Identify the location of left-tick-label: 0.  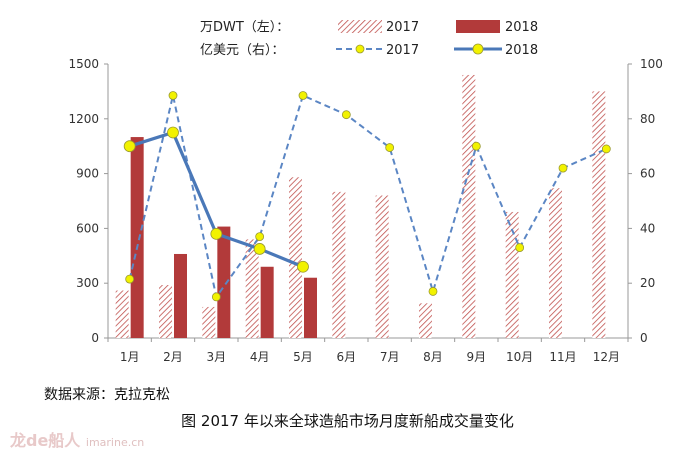
(95, 338).